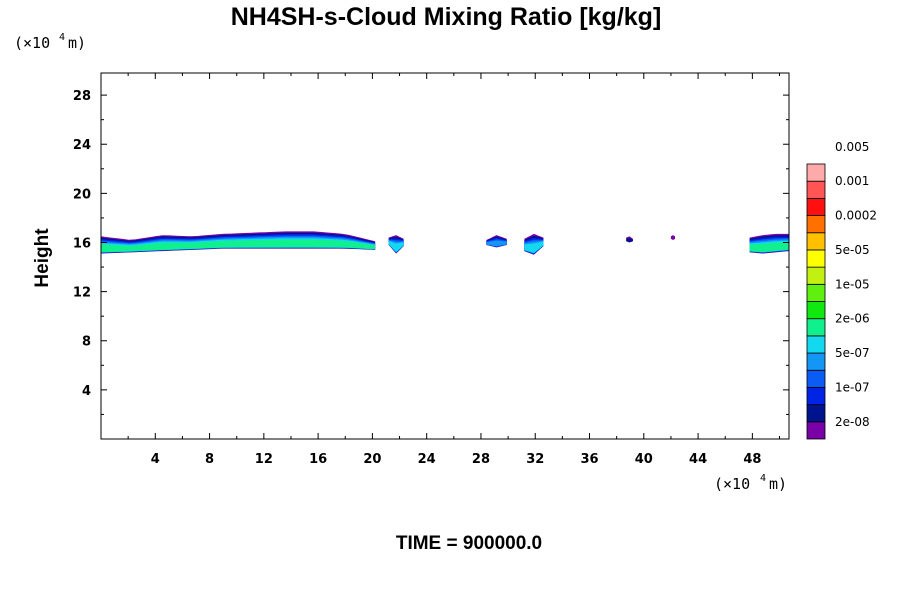 This screenshot has height=600, width=900. Describe the element at coordinates (644, 459) in the screenshot. I see `x-tick-label: 40` at that location.